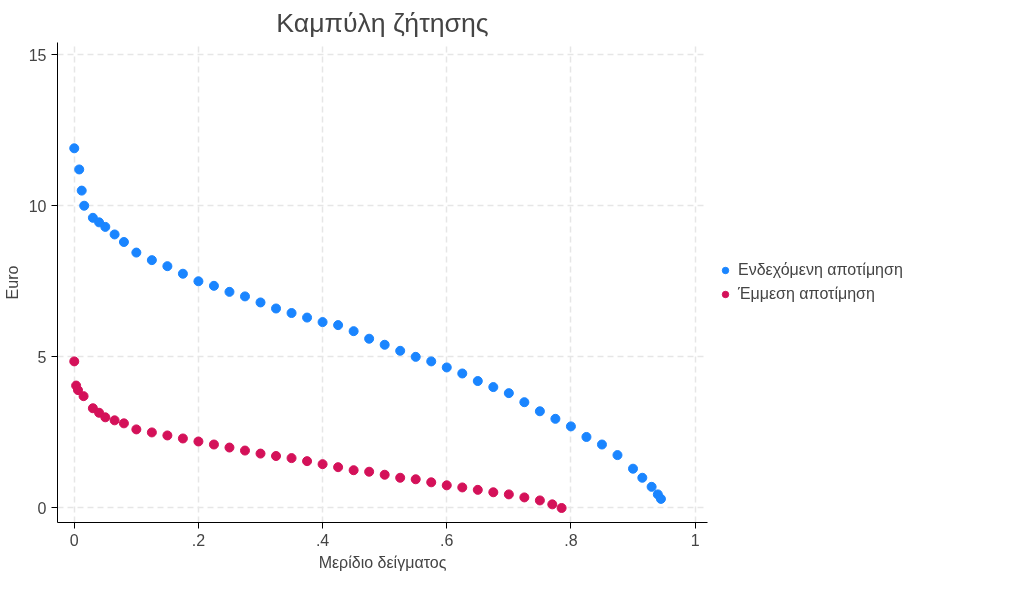 This screenshot has width=1021, height=612. I want to click on x-tick-label: .6, so click(447, 540).